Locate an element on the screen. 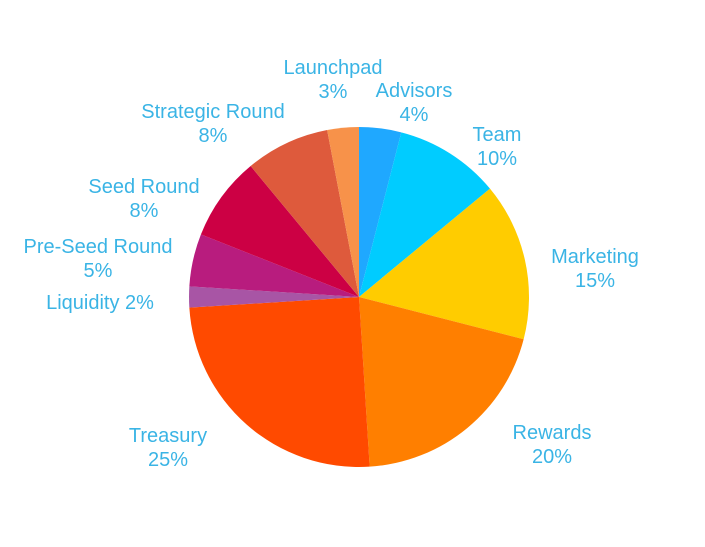 The image size is (705, 547). pie-slice-marketing is located at coordinates (444, 264).